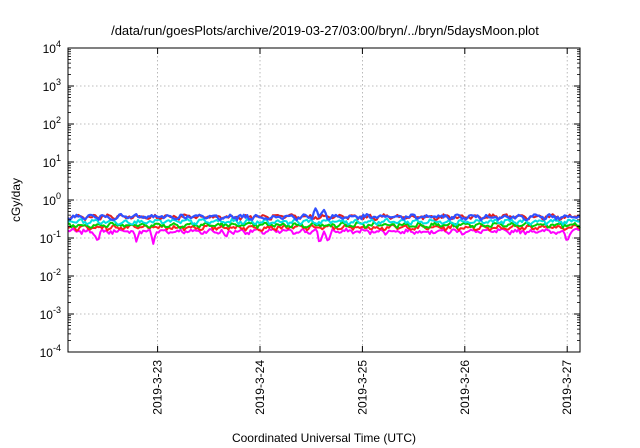 Image resolution: width=640 pixels, height=448 pixels. I want to click on y-tick-label: 10⁻⁴, so click(50, 351).